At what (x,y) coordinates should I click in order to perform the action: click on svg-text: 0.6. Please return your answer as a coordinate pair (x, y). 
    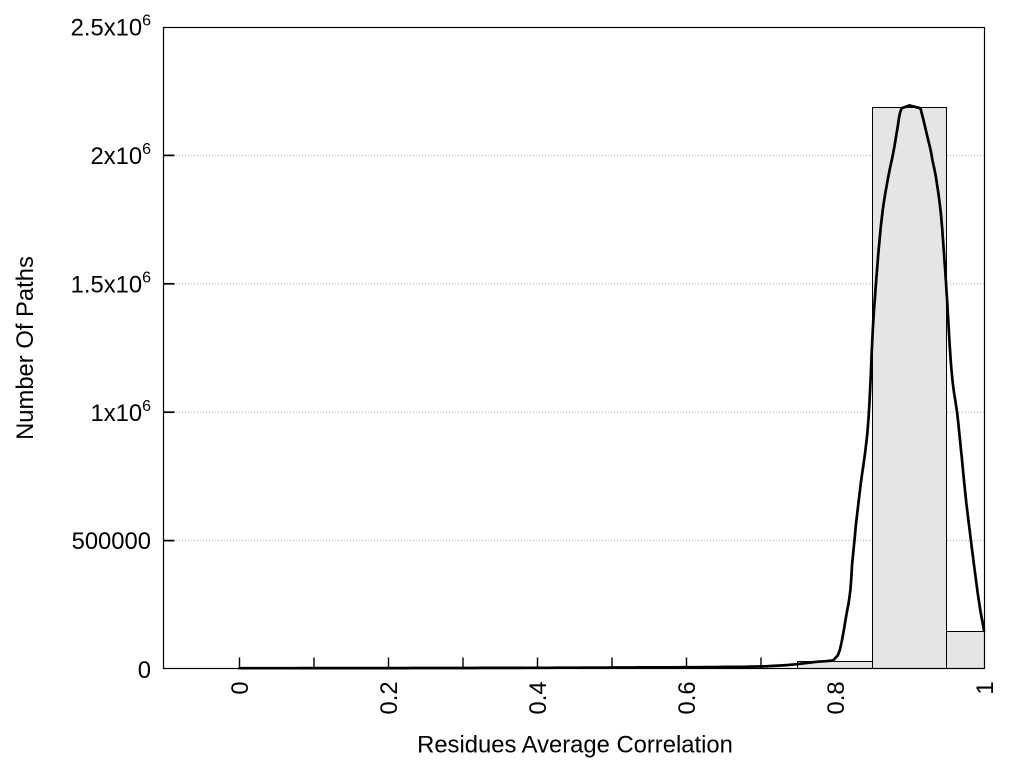
    Looking at the image, I should click on (687, 697).